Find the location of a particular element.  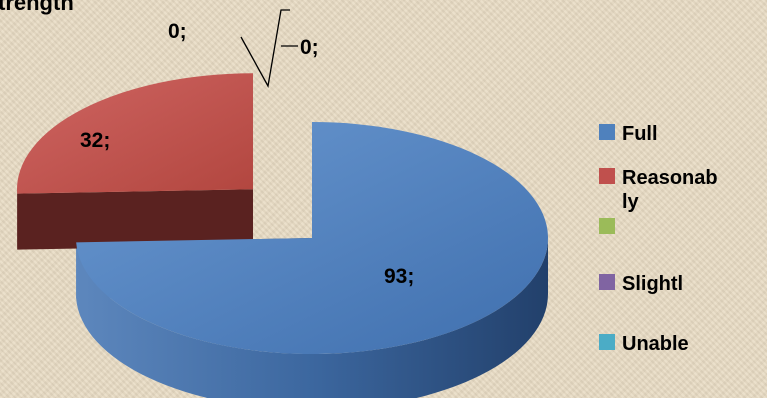

legend-item-slightly: Slightl is located at coordinates (641, 284).